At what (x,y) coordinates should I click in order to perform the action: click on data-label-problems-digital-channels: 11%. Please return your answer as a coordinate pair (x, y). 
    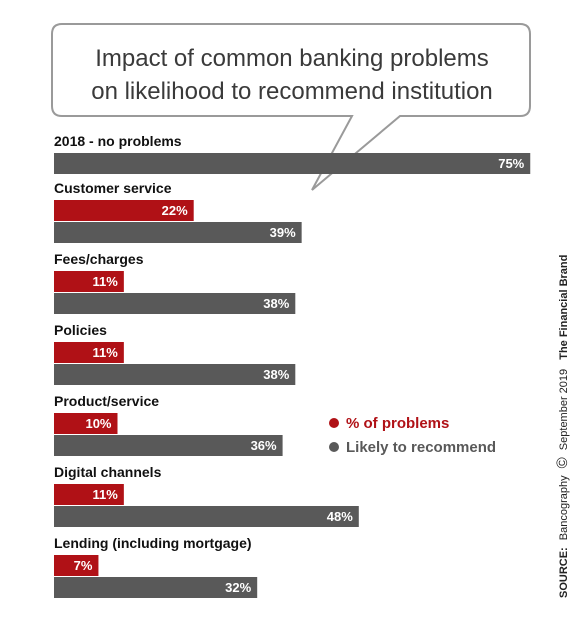
    Looking at the image, I should click on (106, 494).